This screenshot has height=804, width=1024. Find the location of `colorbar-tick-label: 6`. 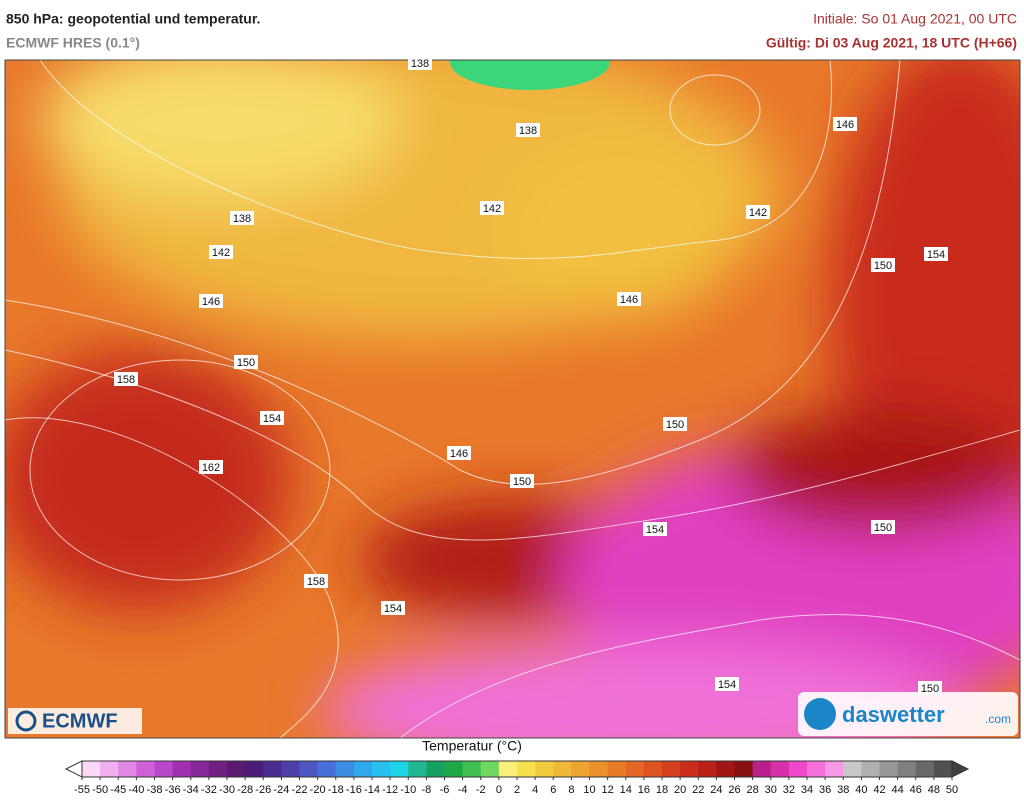

colorbar-tick-label: 6 is located at coordinates (553, 790).